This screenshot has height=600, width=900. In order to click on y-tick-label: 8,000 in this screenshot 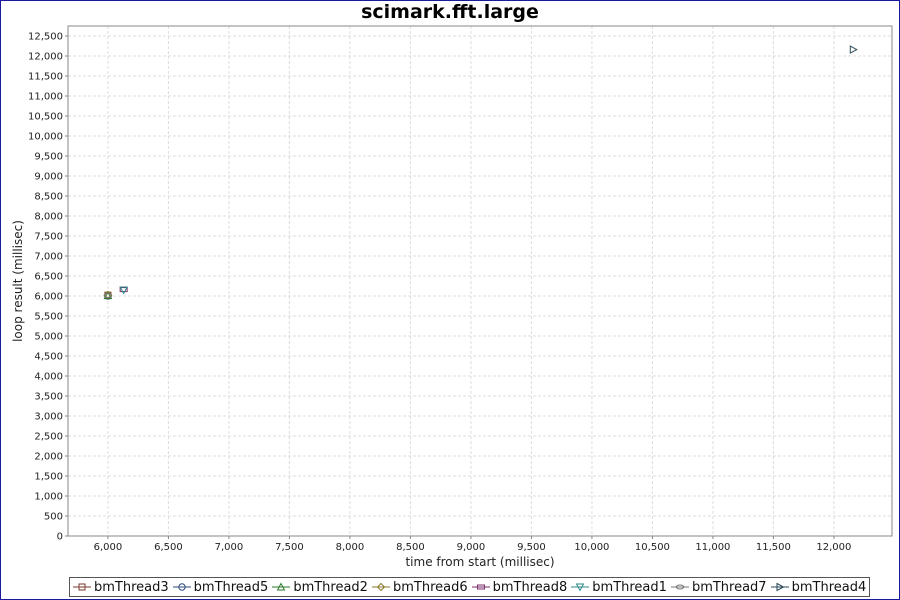, I will do `click(48, 217)`.